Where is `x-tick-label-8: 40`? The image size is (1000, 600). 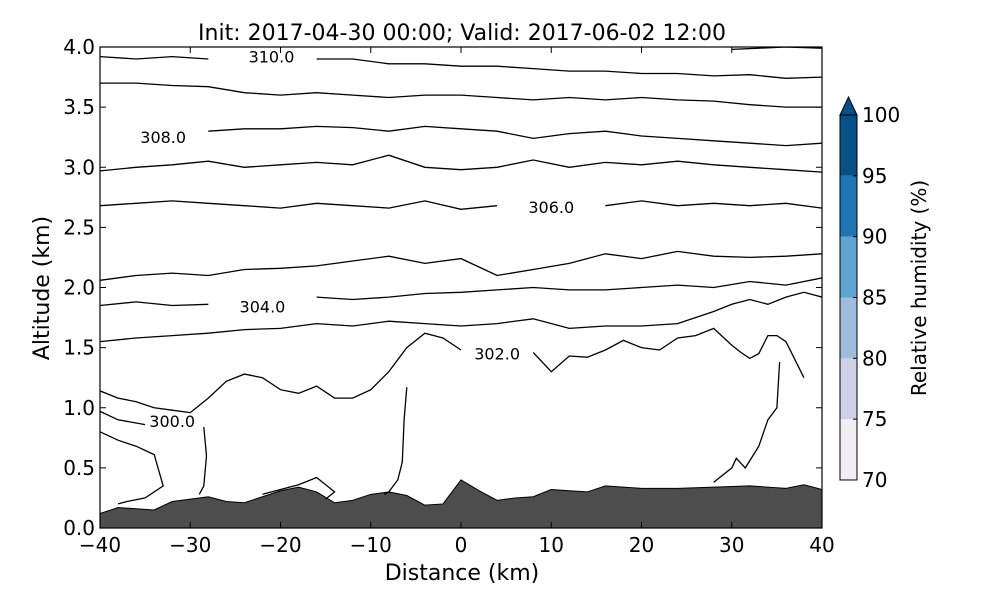
x-tick-label-8: 40 is located at coordinates (821, 545).